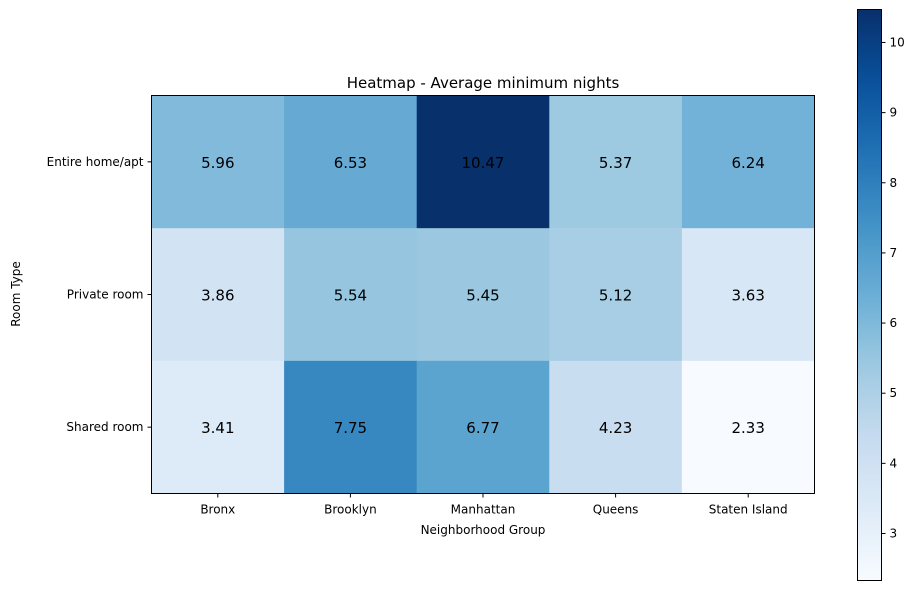 The image size is (921, 590). What do you see at coordinates (893, 288) in the screenshot?
I see `colorbar-ticks: 3 4 5 6 7 8 9 10` at bounding box center [893, 288].